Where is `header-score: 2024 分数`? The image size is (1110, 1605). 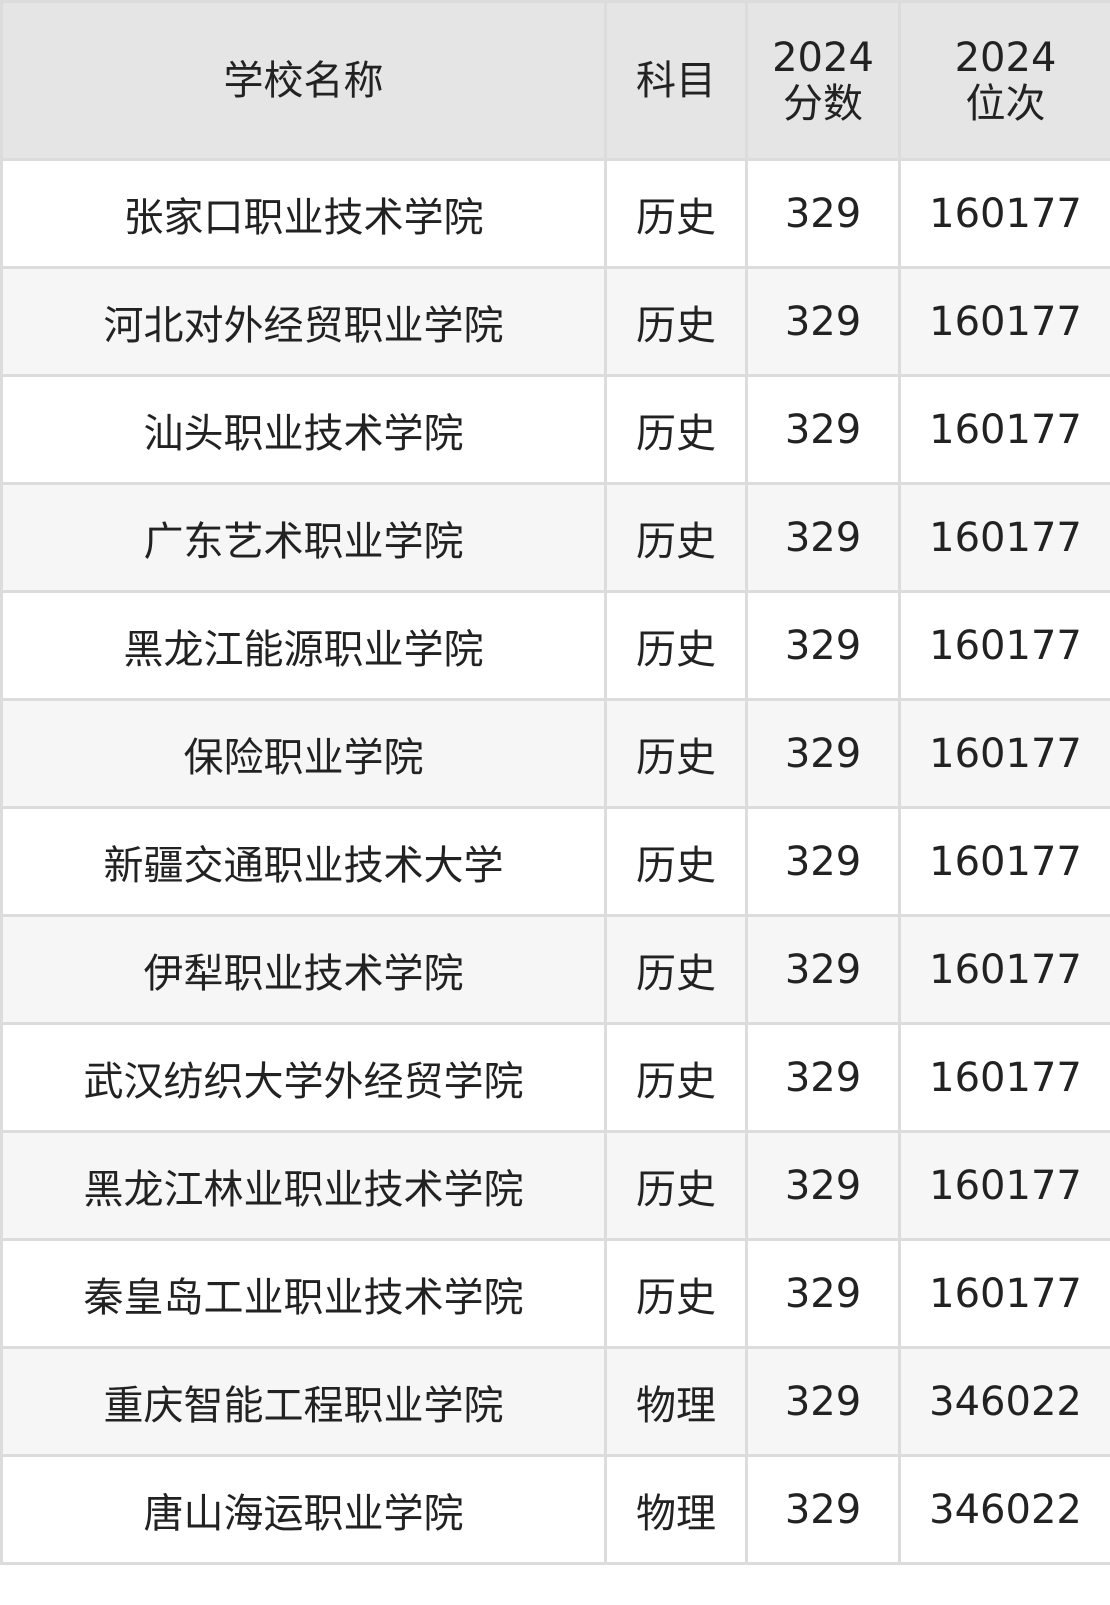
header-score: 2024 分数 is located at coordinates (823, 80).